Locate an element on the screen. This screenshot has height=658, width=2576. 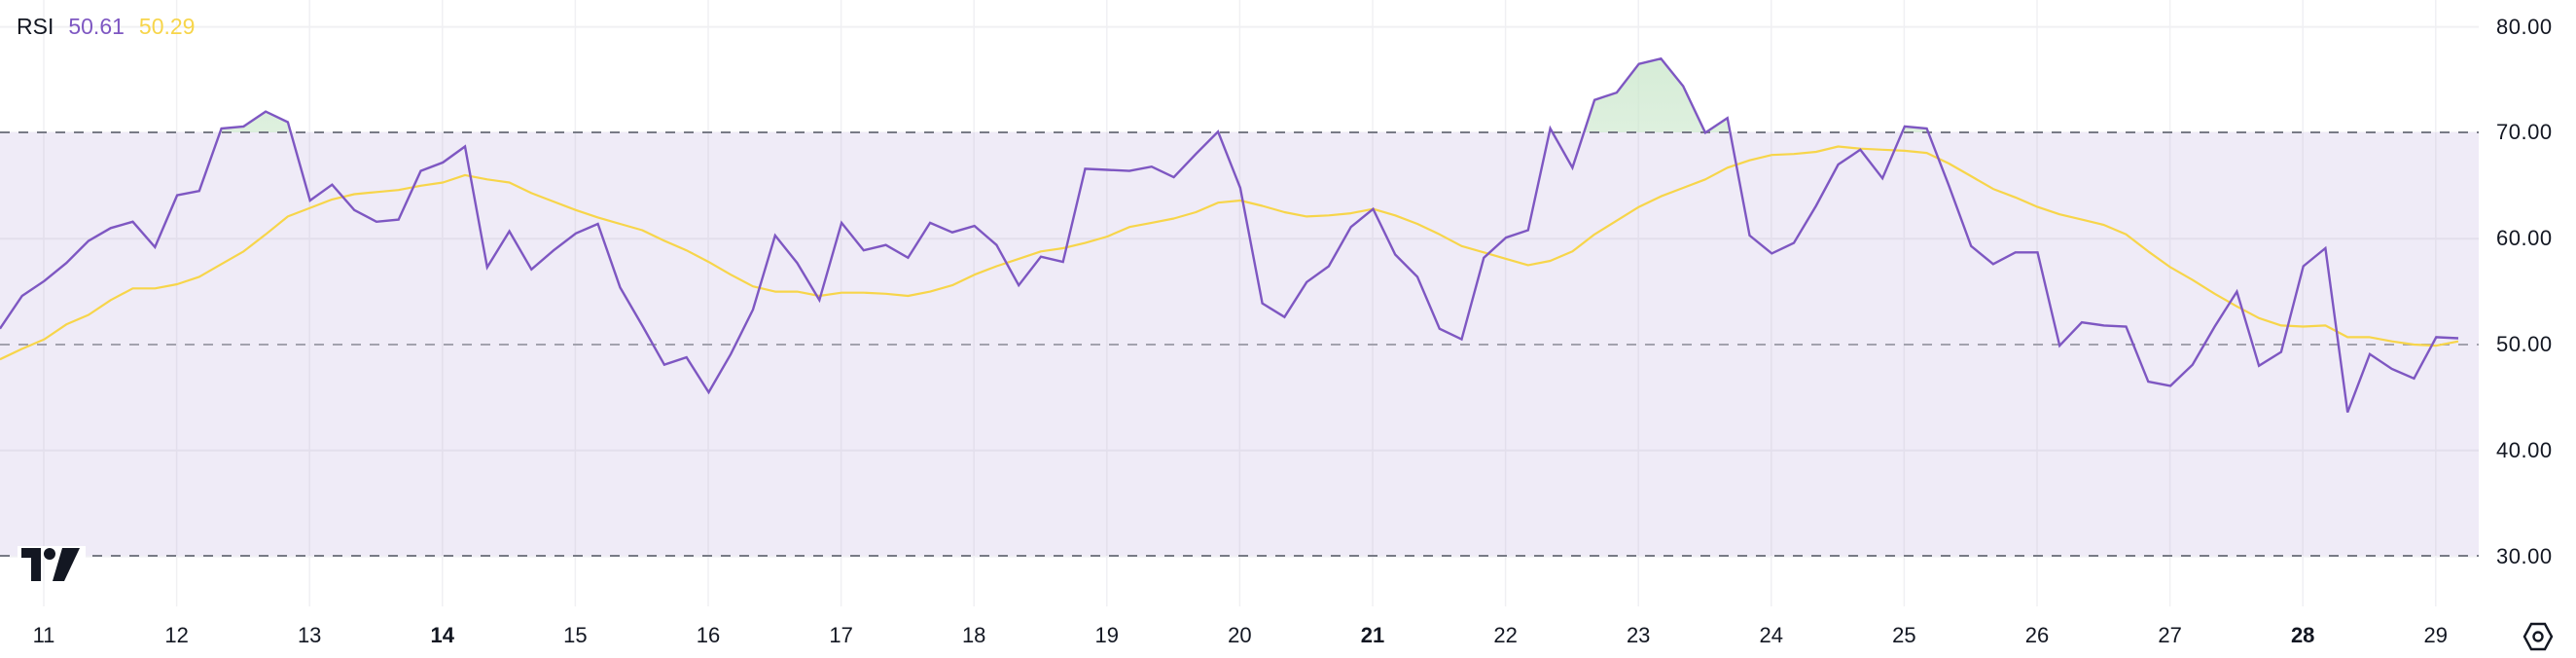
hexagon-settings-icon is located at coordinates (2538, 637).